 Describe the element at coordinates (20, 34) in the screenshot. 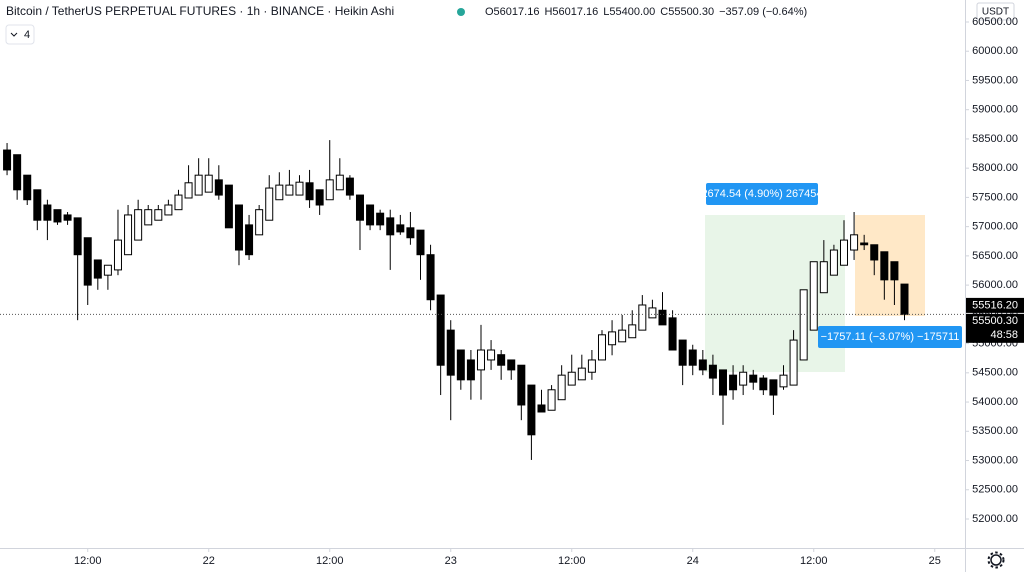

I see `indicator-toggle` at that location.